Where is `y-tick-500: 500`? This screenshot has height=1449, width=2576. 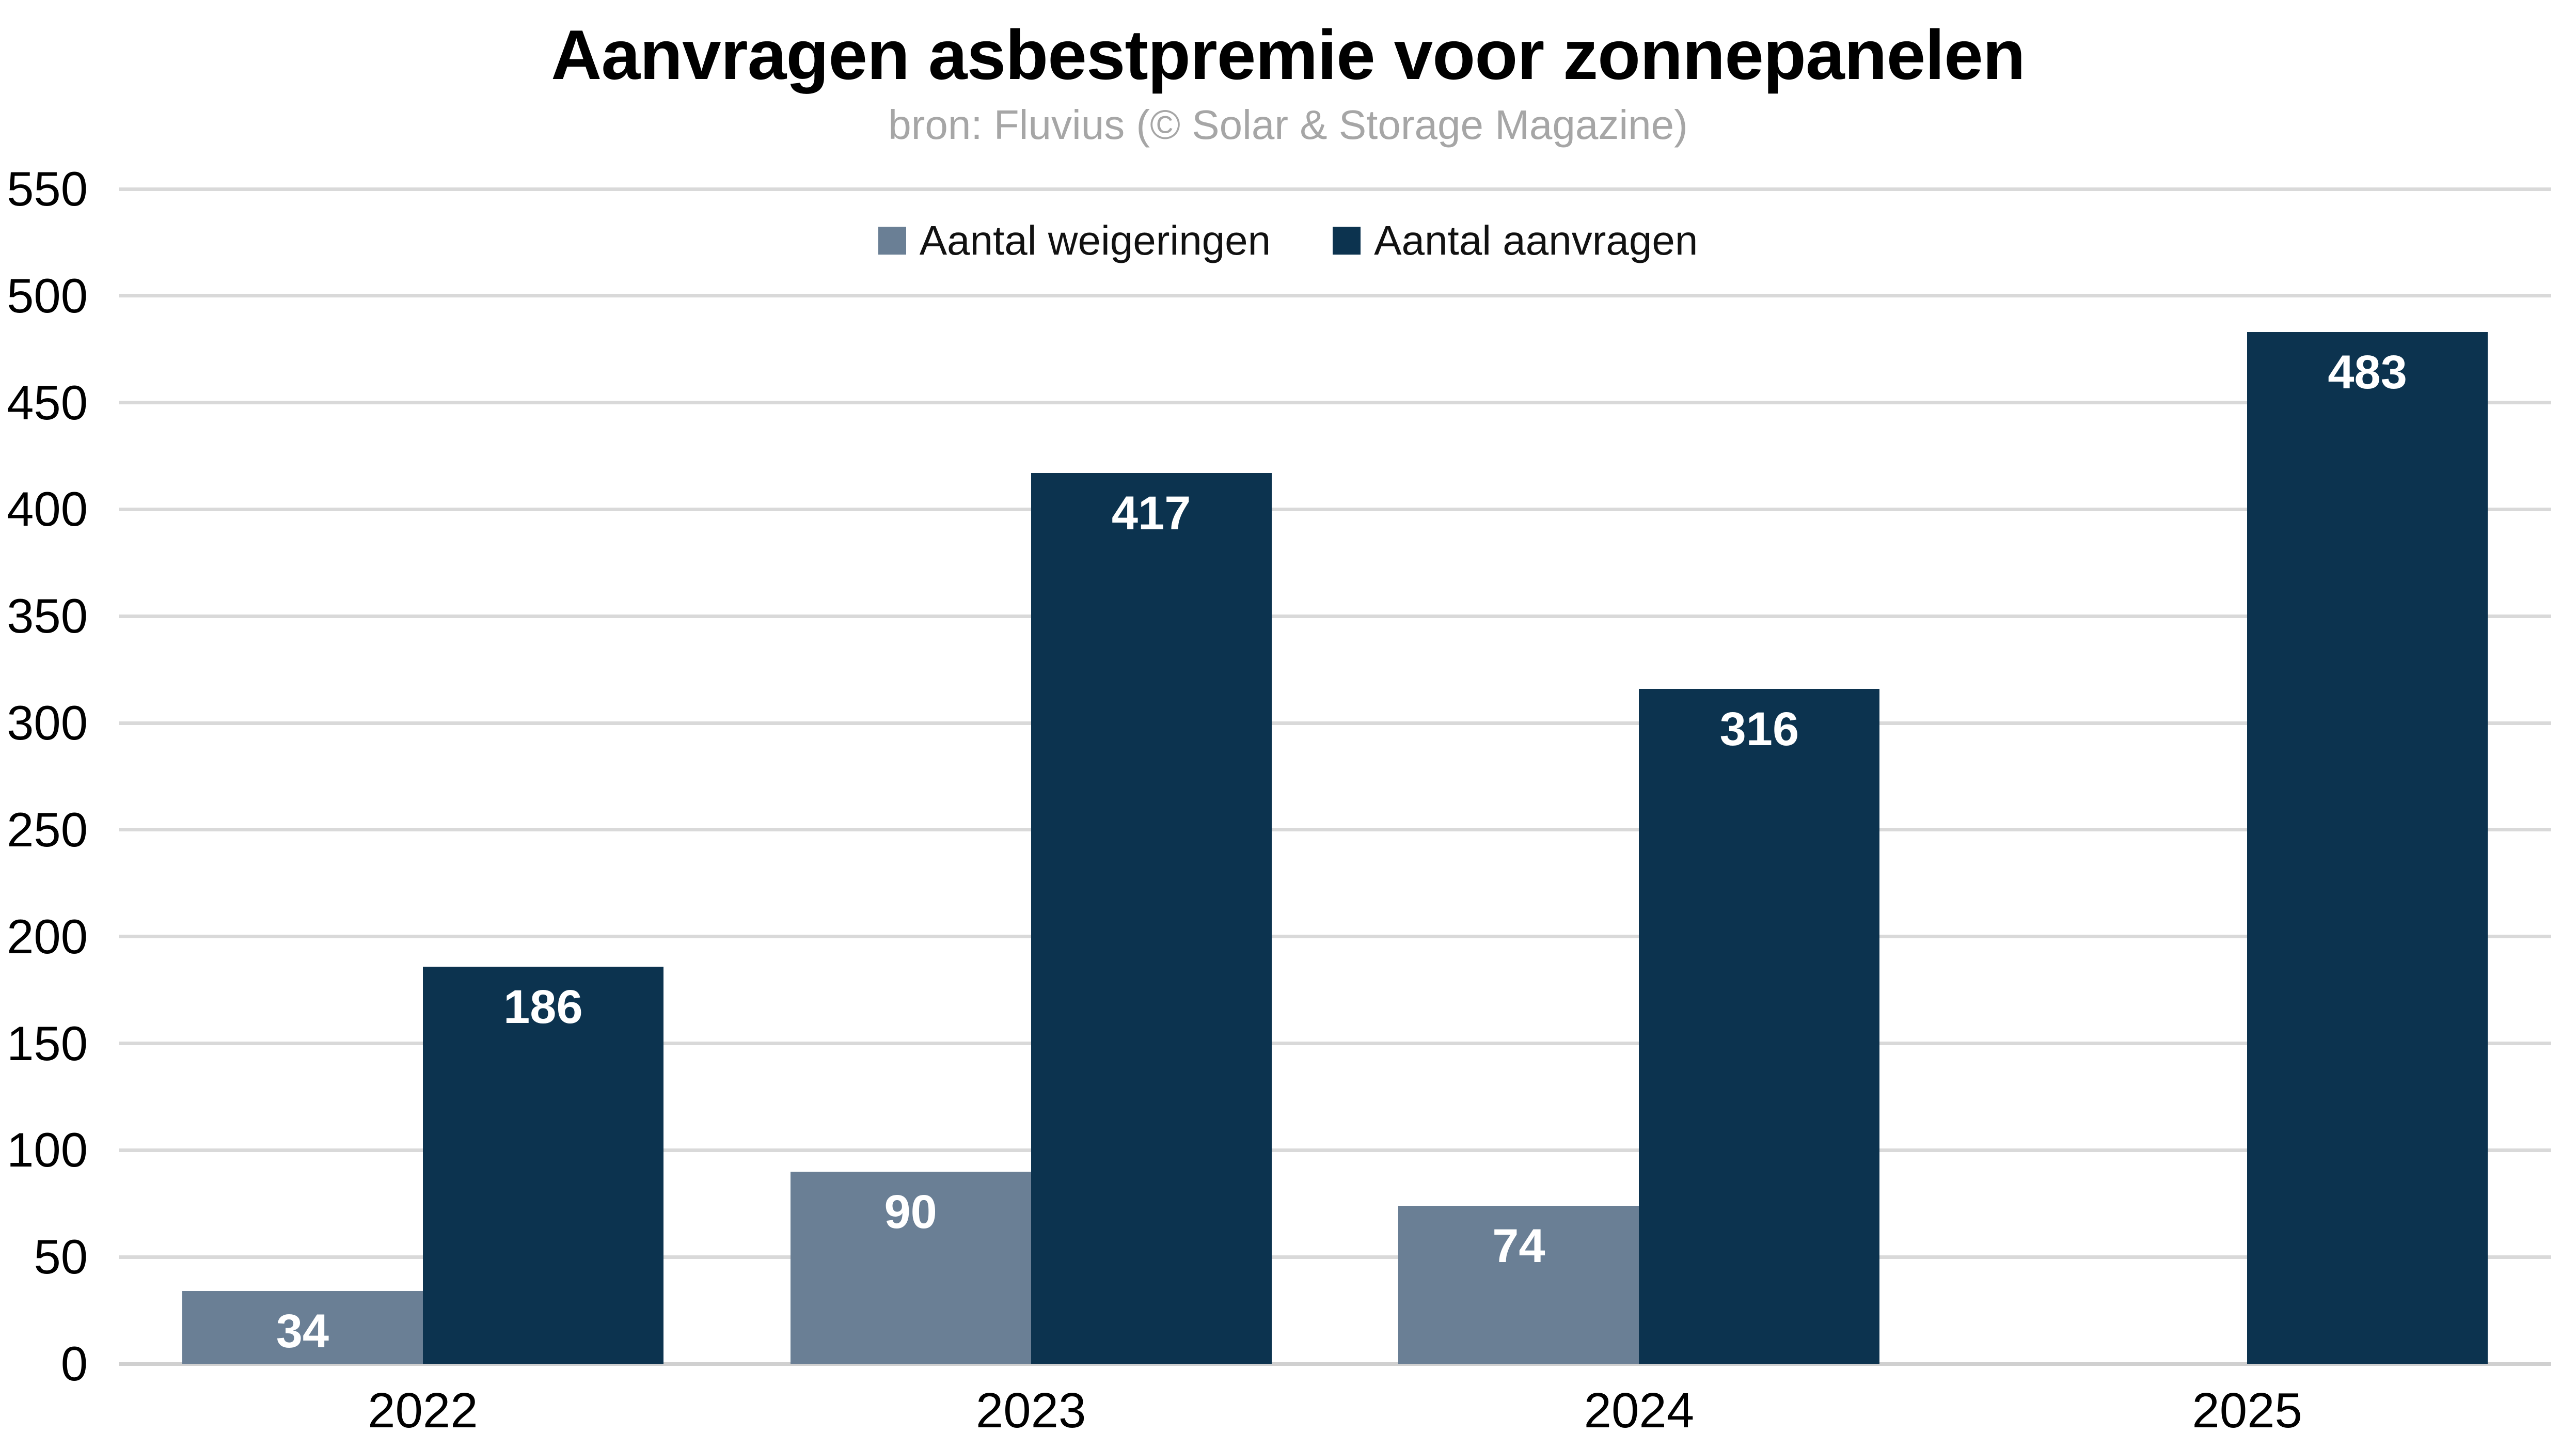 y-tick-500: 500 is located at coordinates (47, 295).